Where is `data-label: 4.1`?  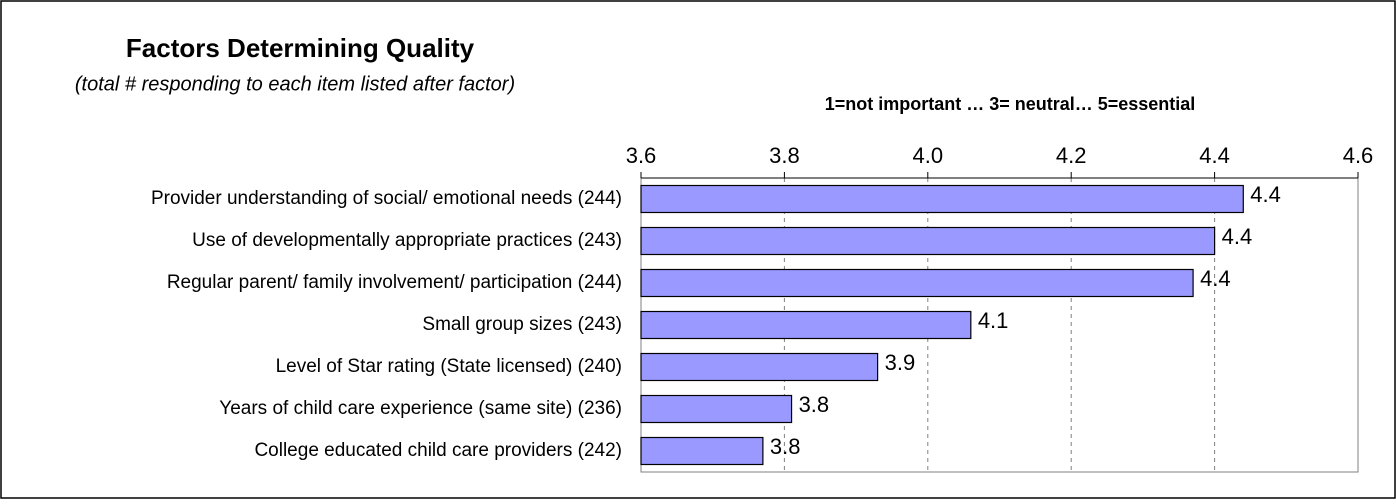 data-label: 4.1 is located at coordinates (993, 320).